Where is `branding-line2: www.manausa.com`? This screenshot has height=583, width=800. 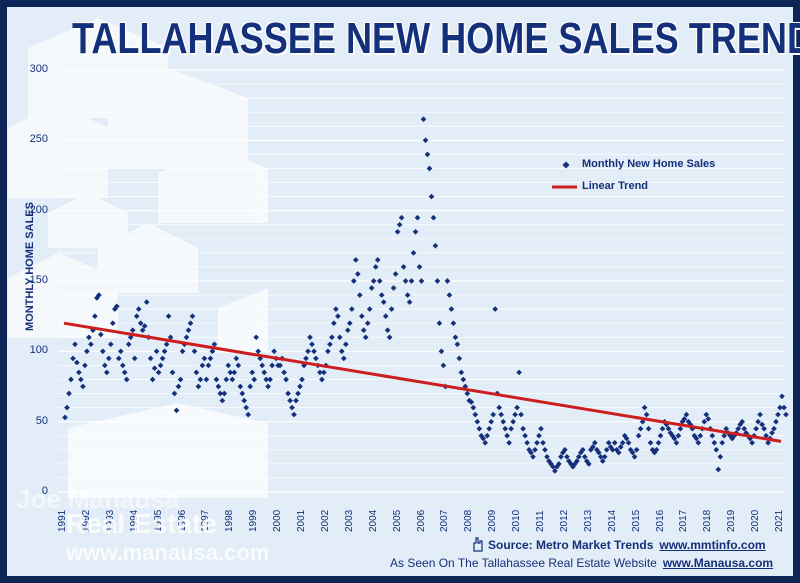
branding-line2: www.manausa.com is located at coordinates (168, 552).